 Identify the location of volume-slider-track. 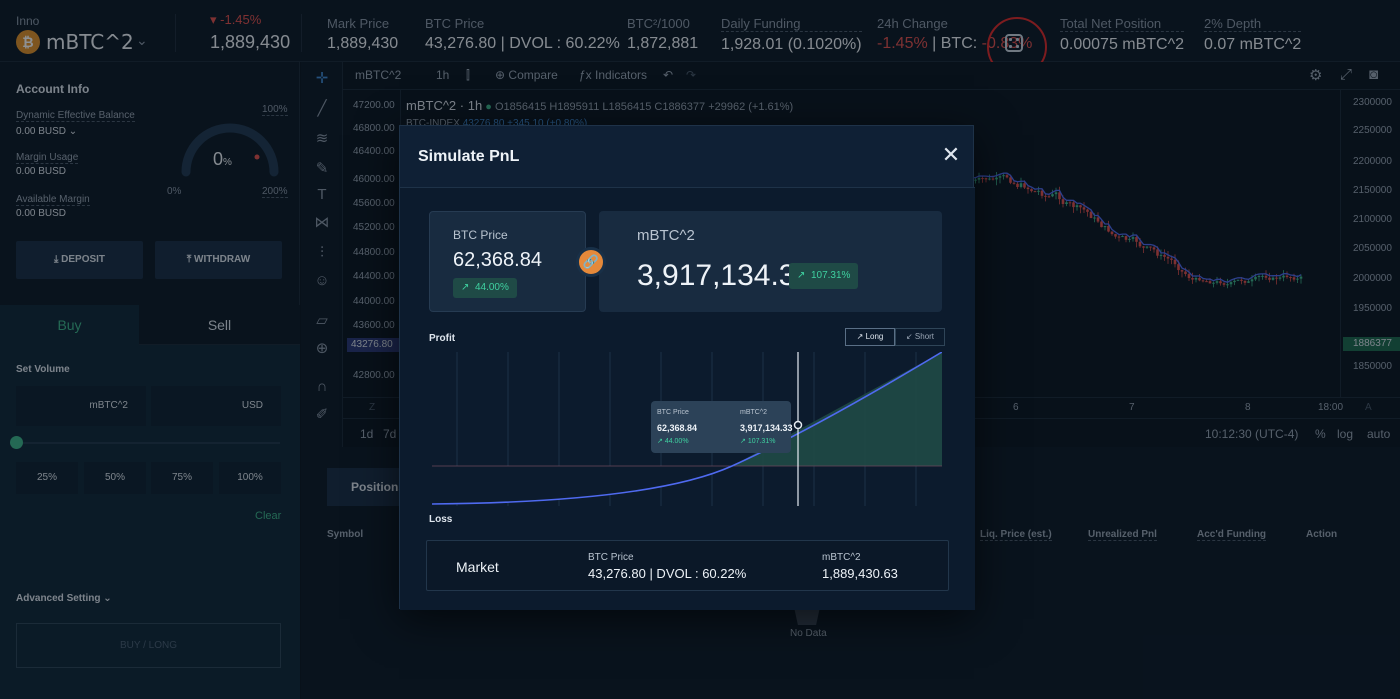
(148, 443).